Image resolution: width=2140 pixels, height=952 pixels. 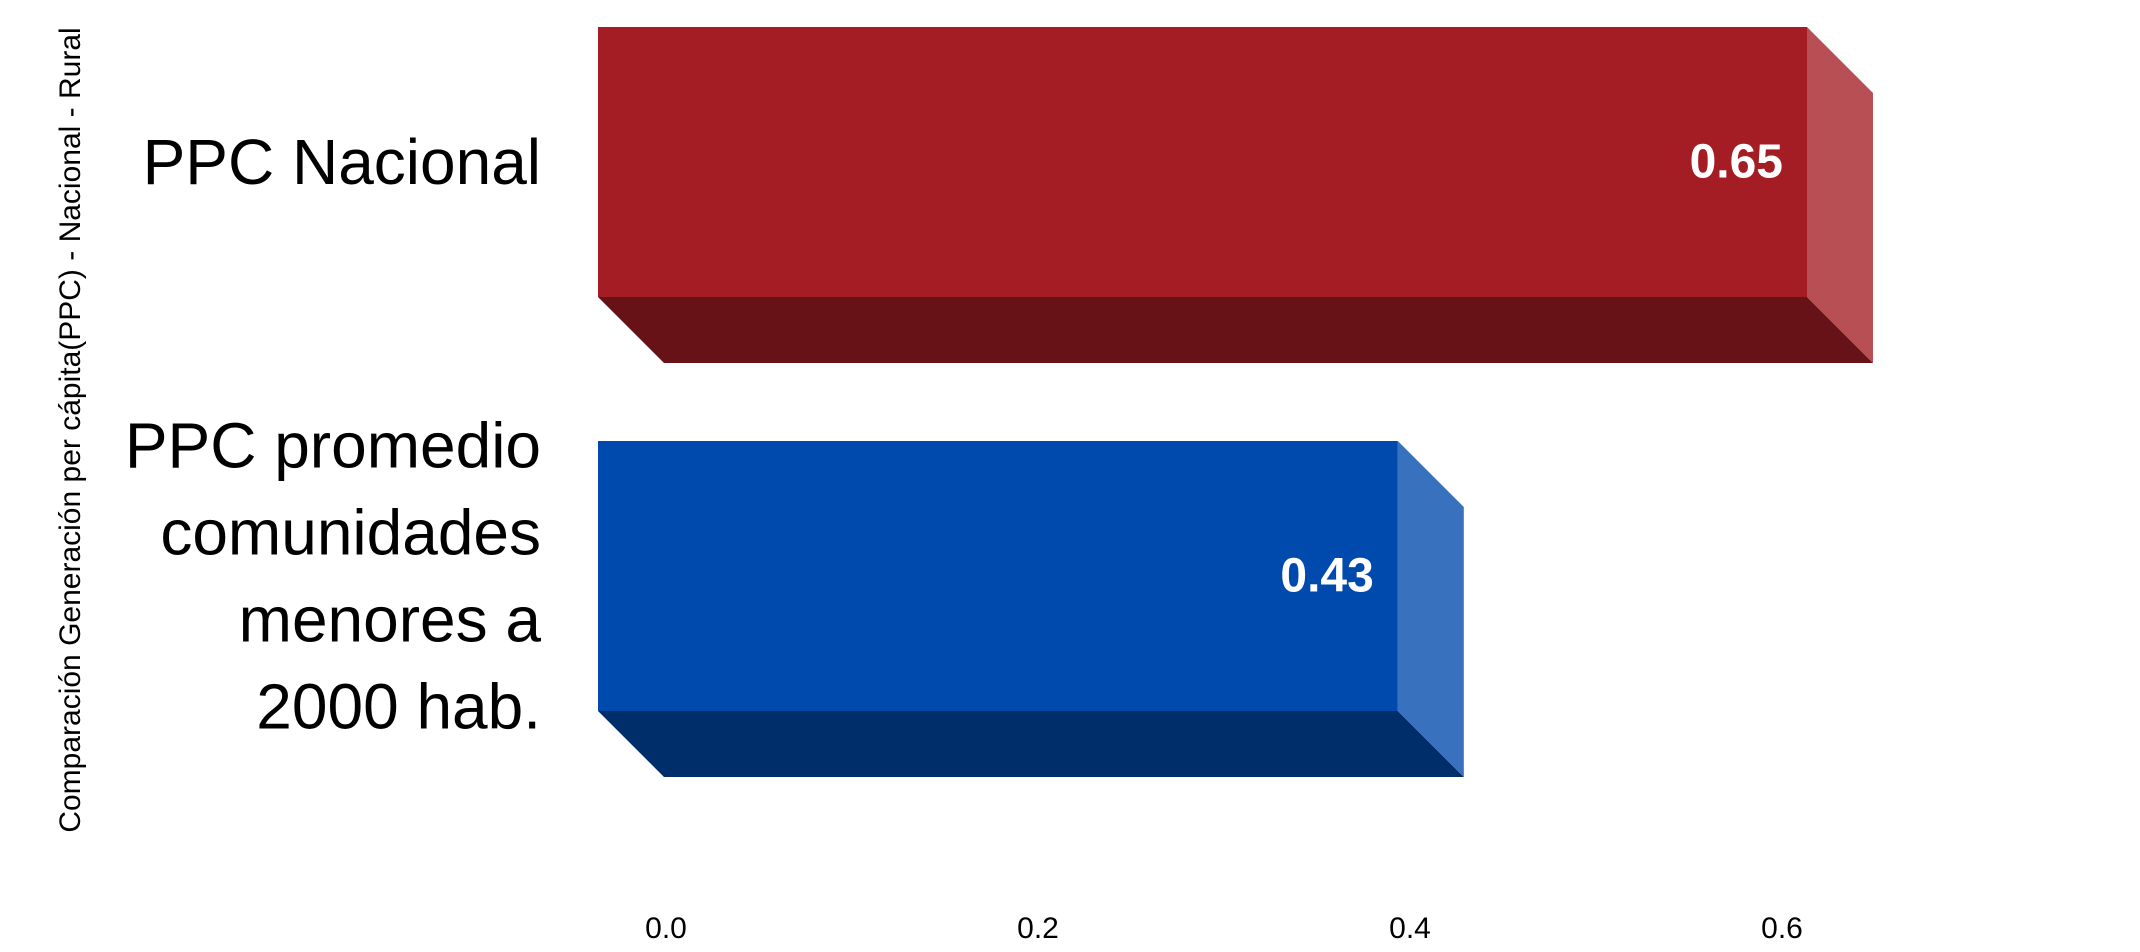 What do you see at coordinates (1224, 928) in the screenshot?
I see `x-axis-ticks: 0.00.20.40.60` at bounding box center [1224, 928].